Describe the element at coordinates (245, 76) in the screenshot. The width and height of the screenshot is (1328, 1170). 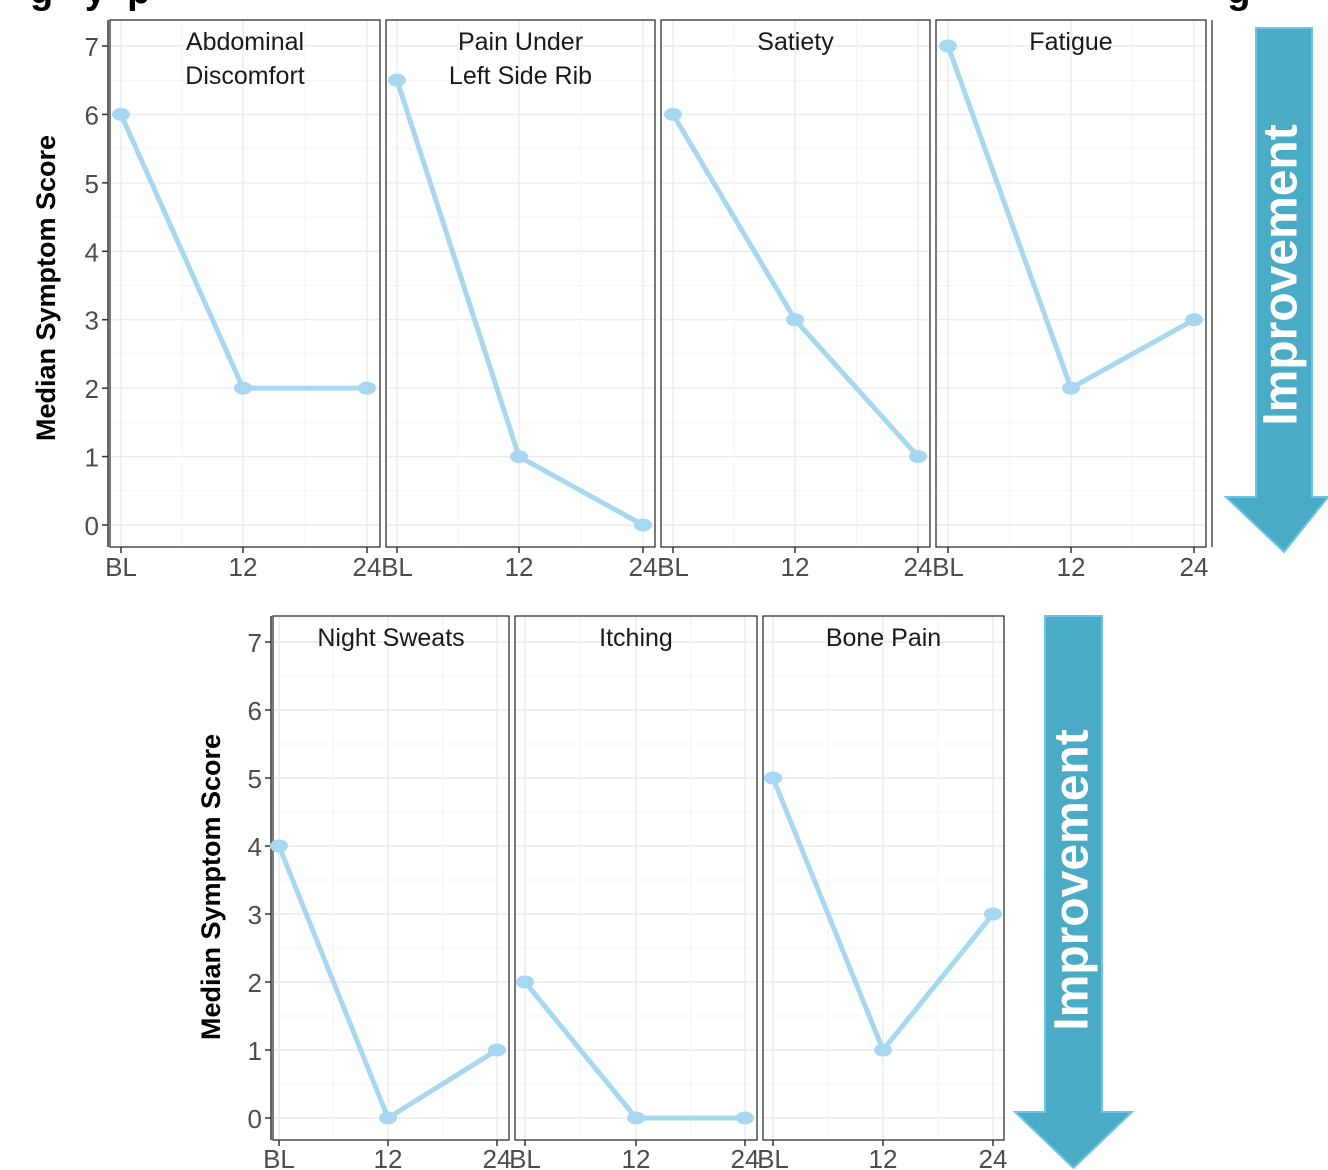
I see `panel-title: Discomfort` at that location.